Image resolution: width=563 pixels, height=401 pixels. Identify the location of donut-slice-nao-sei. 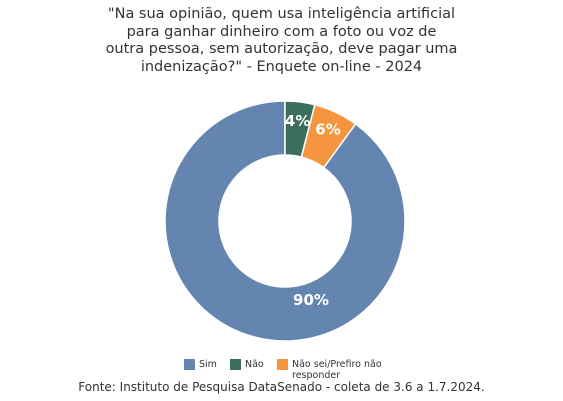
(328, 136).